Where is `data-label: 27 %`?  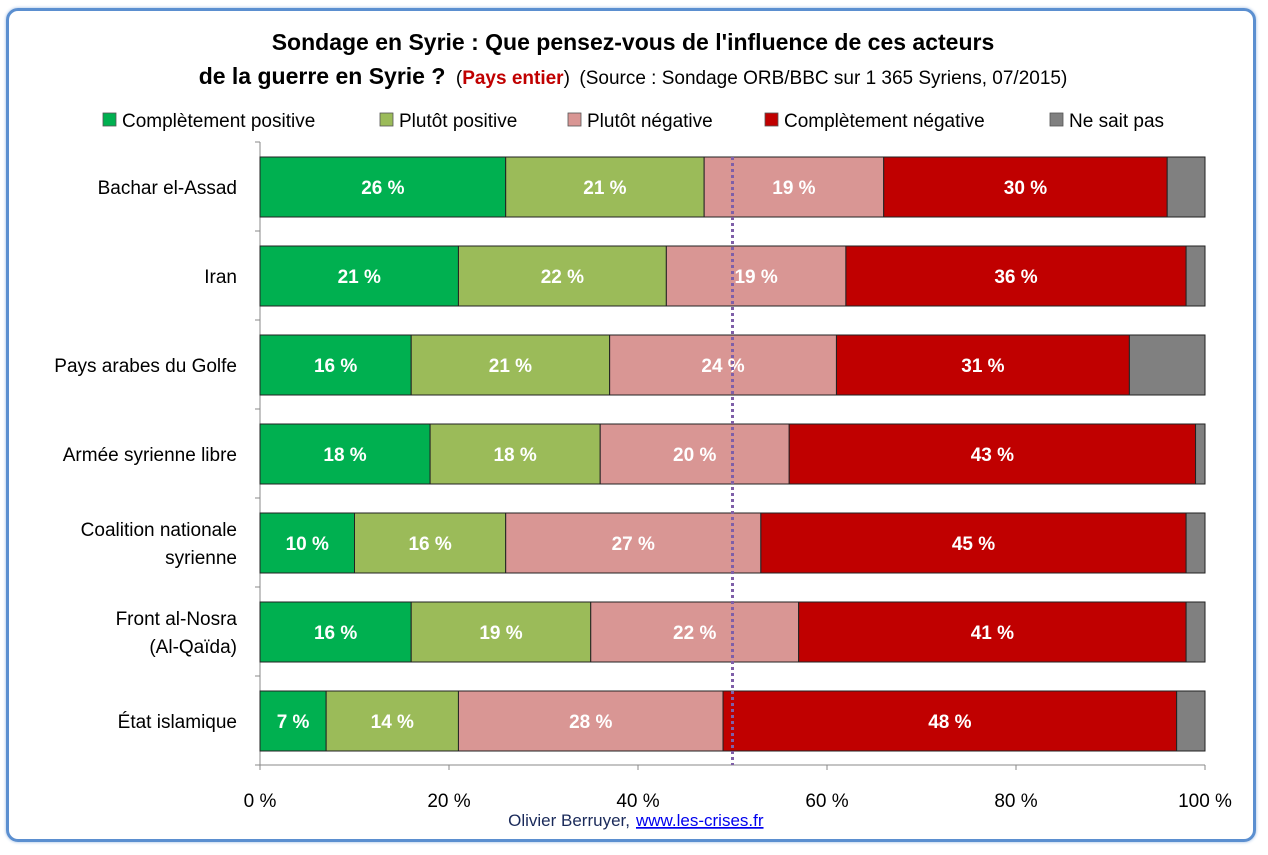
data-label: 27 % is located at coordinates (633, 544).